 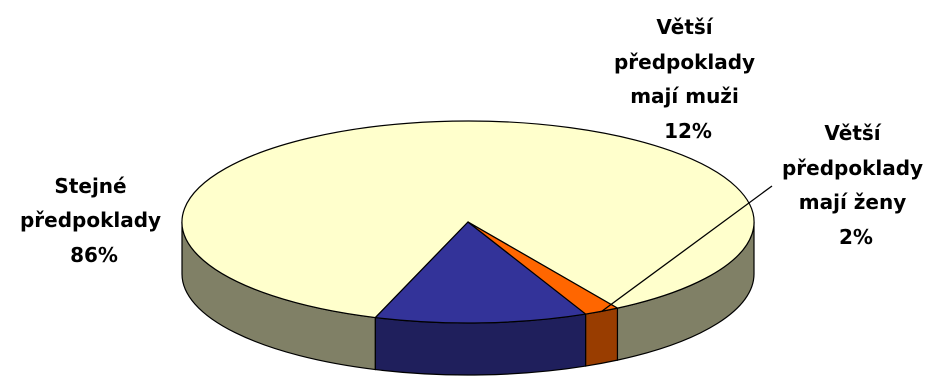 What do you see at coordinates (94, 220) in the screenshot?
I see `slice-label-stejne: Stejné předpoklady 86%` at bounding box center [94, 220].